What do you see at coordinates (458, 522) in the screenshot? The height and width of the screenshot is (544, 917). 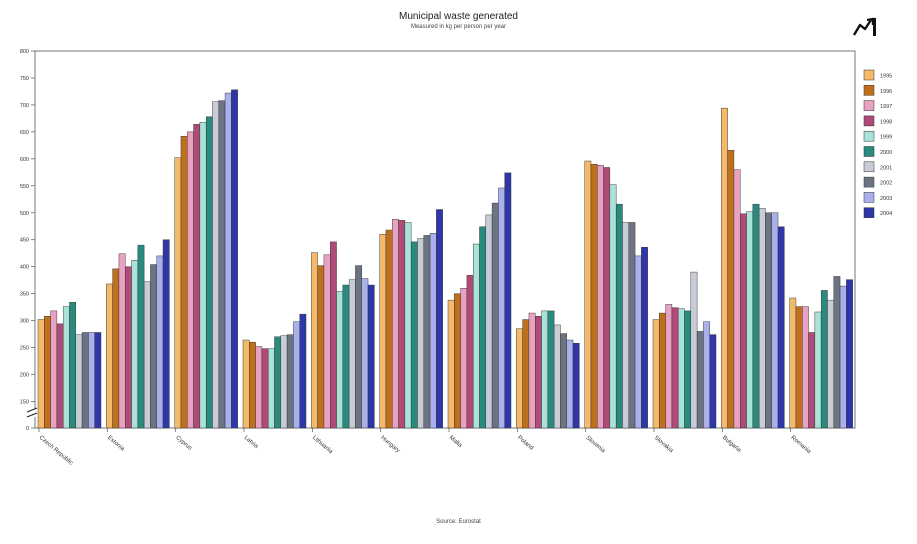 I see `chart-source: Source: Eurostat` at bounding box center [458, 522].